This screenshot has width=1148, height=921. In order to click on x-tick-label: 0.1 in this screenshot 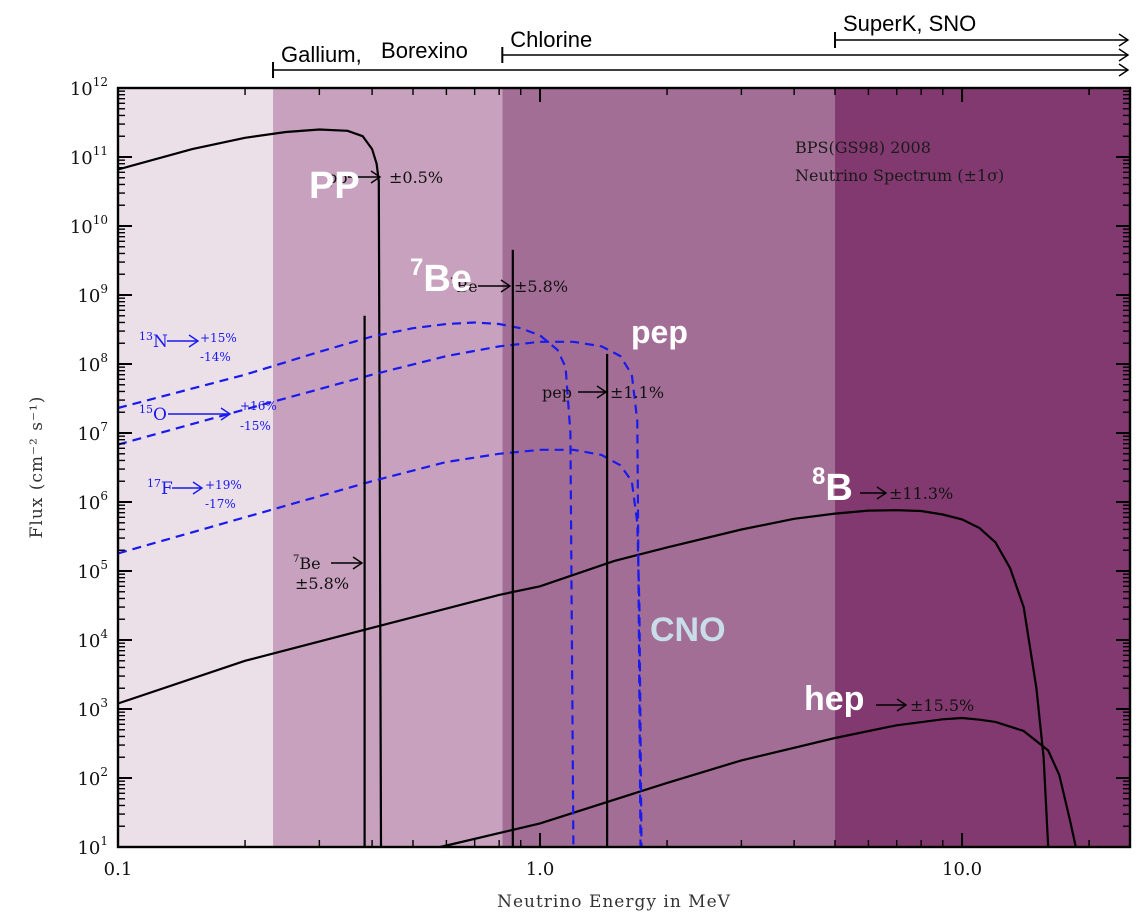, I will do `click(118, 869)`.